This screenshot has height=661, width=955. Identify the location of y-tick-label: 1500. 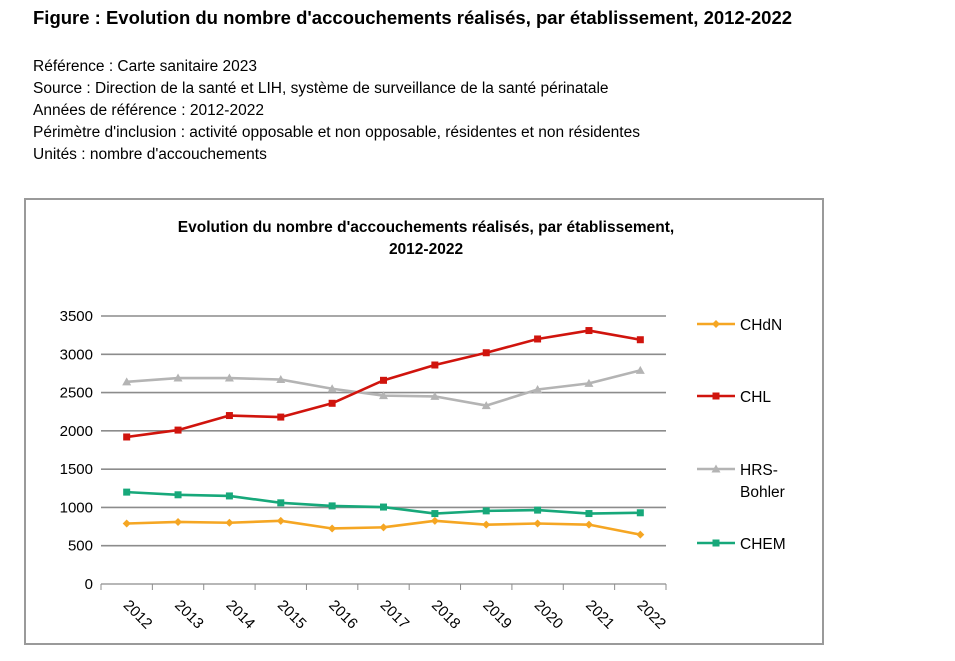
(76, 469).